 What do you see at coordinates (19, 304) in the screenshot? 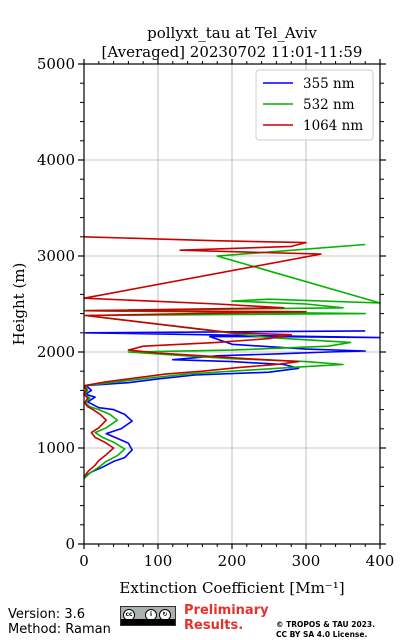
I see `y-axis-label: Height (m)` at bounding box center [19, 304].